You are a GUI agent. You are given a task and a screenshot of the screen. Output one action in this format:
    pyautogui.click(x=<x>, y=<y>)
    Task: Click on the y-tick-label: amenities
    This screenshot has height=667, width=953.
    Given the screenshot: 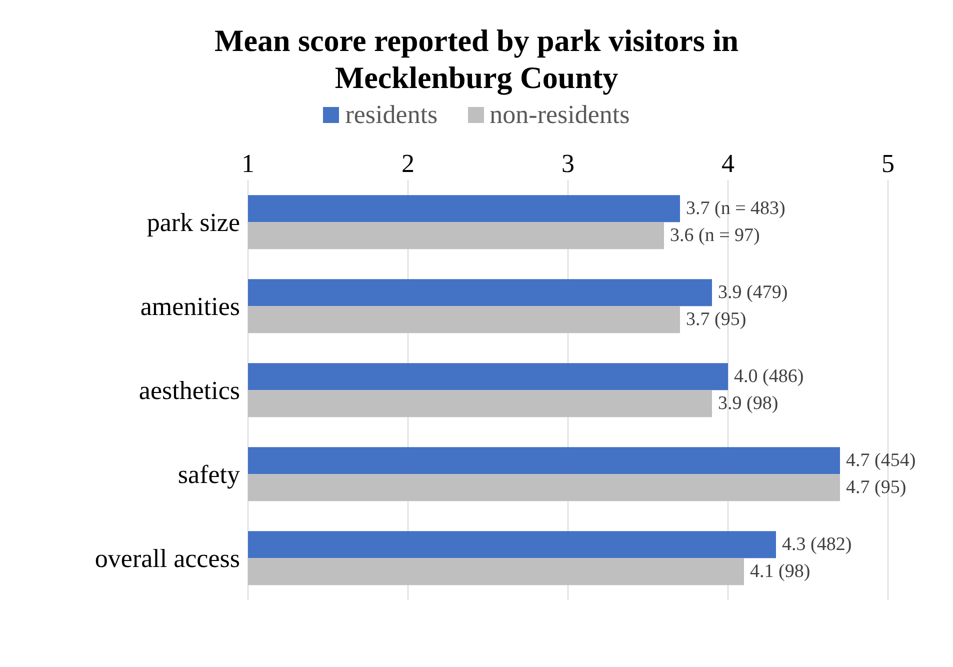 What is the action you would take?
    pyautogui.click(x=190, y=307)
    